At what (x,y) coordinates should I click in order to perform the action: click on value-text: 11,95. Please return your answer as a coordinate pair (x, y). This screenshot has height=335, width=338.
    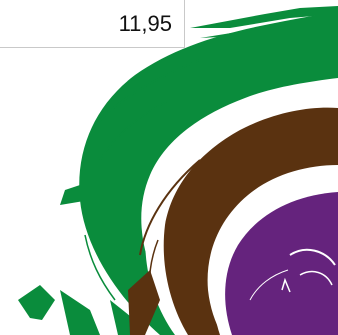
    Looking at the image, I should click on (145, 23).